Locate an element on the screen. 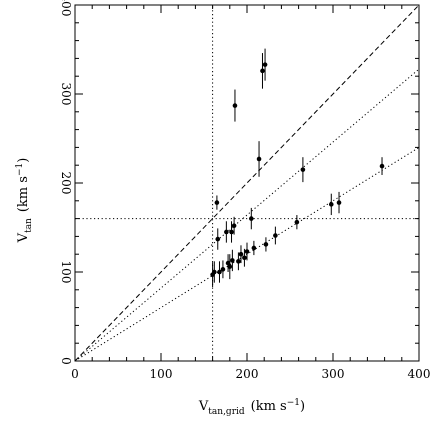  x-tick-label: 0 is located at coordinates (75, 374).